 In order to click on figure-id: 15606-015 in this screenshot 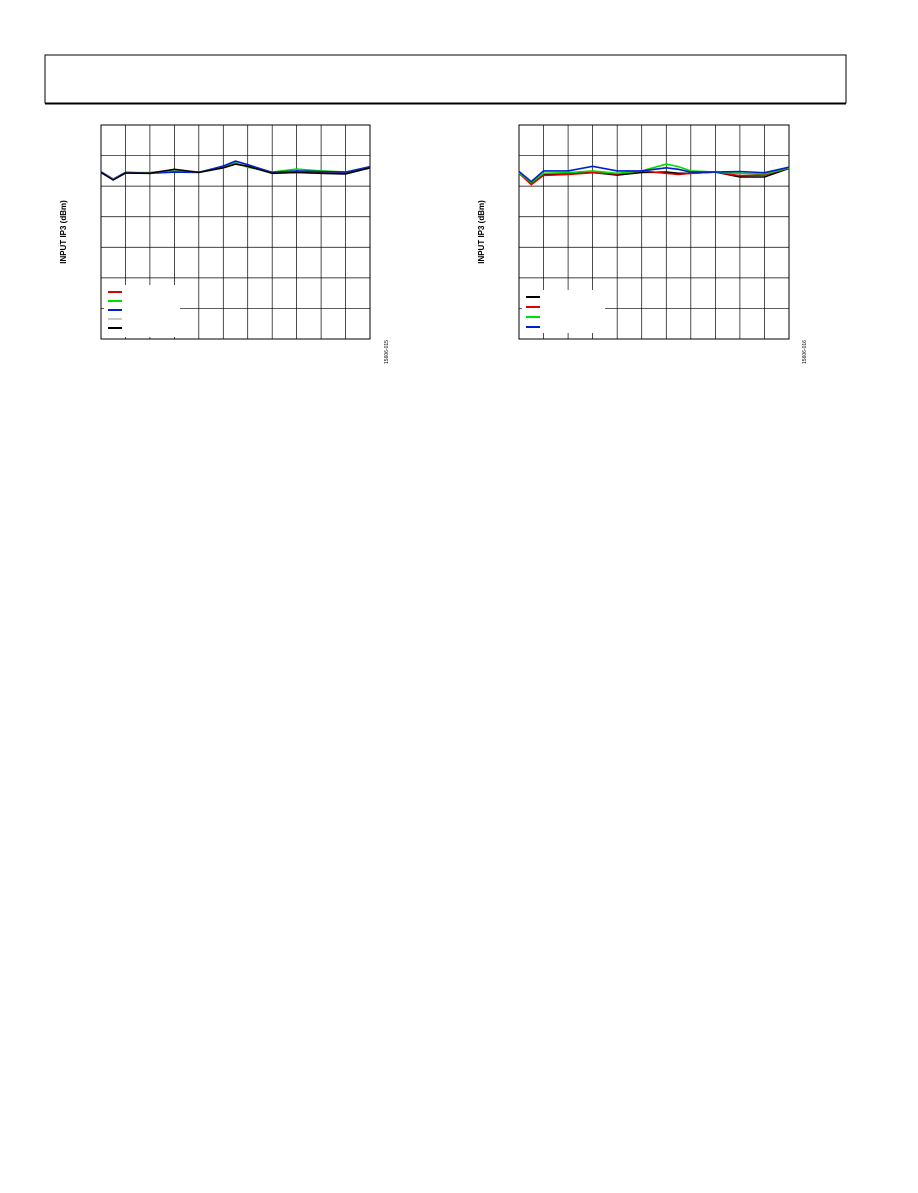, I will do `click(387, 352)`.